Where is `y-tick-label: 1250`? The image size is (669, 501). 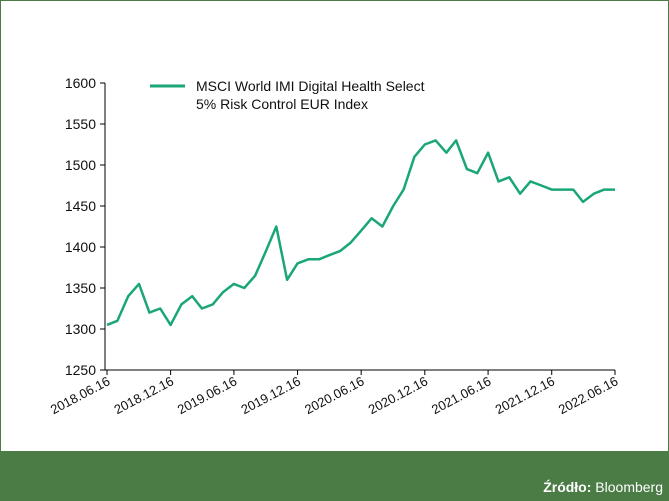
y-tick-label: 1250 is located at coordinates (80, 370).